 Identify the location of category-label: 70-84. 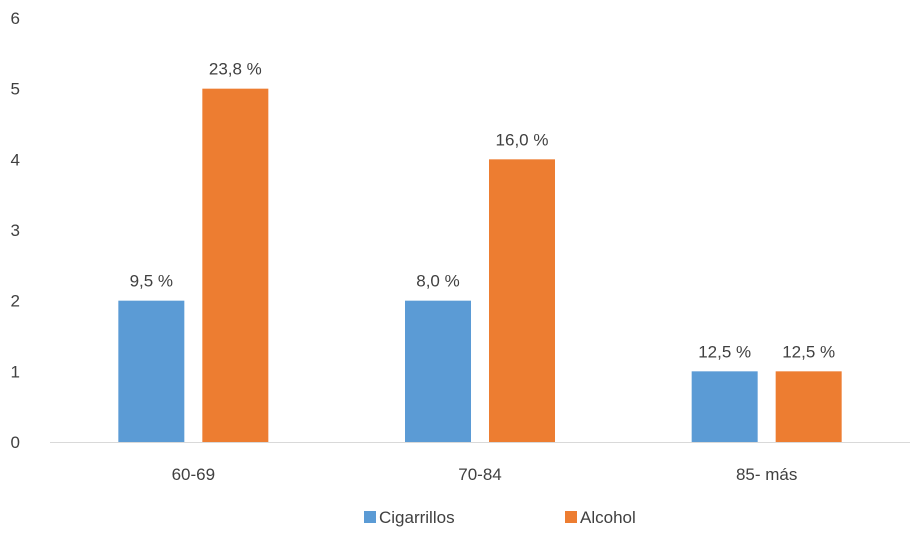
(479, 474).